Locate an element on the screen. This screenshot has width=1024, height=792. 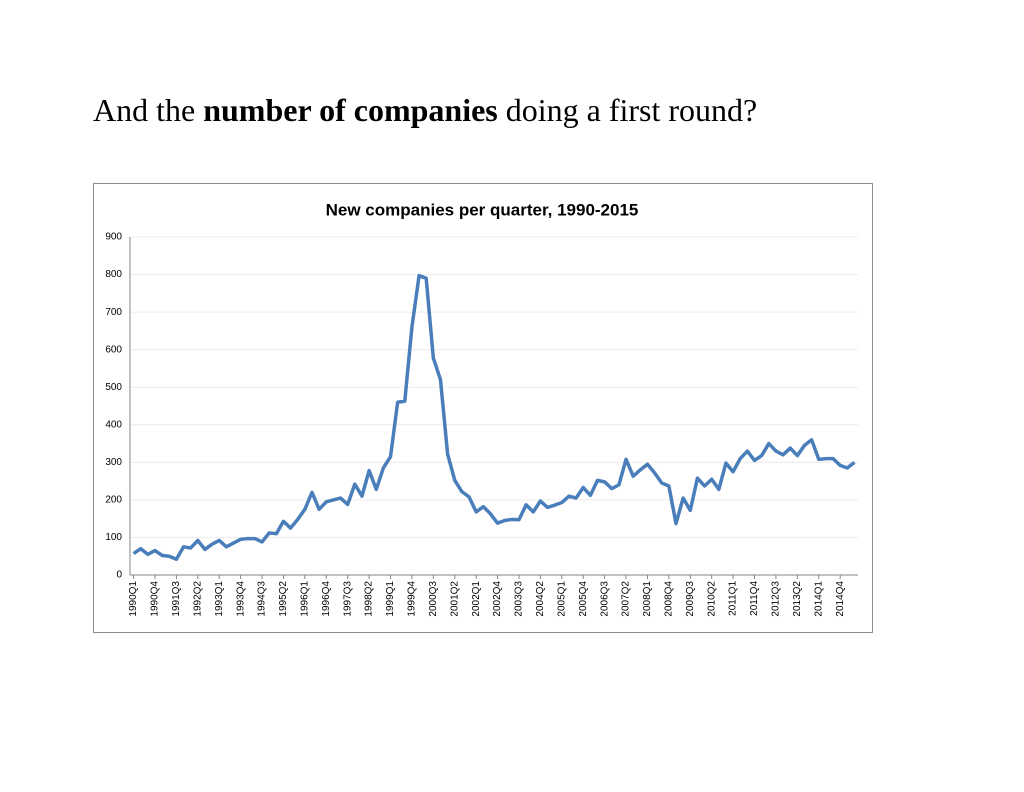
y-tick-label: 800 is located at coordinates (113, 274).